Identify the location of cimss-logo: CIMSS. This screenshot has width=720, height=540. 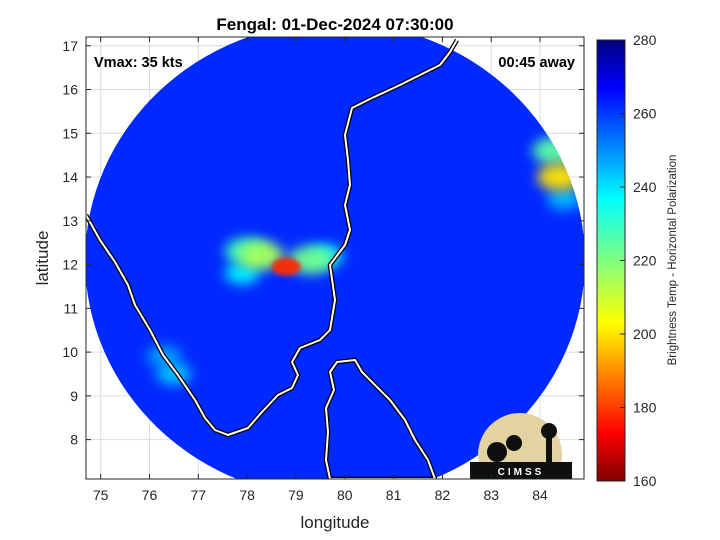
(521, 446).